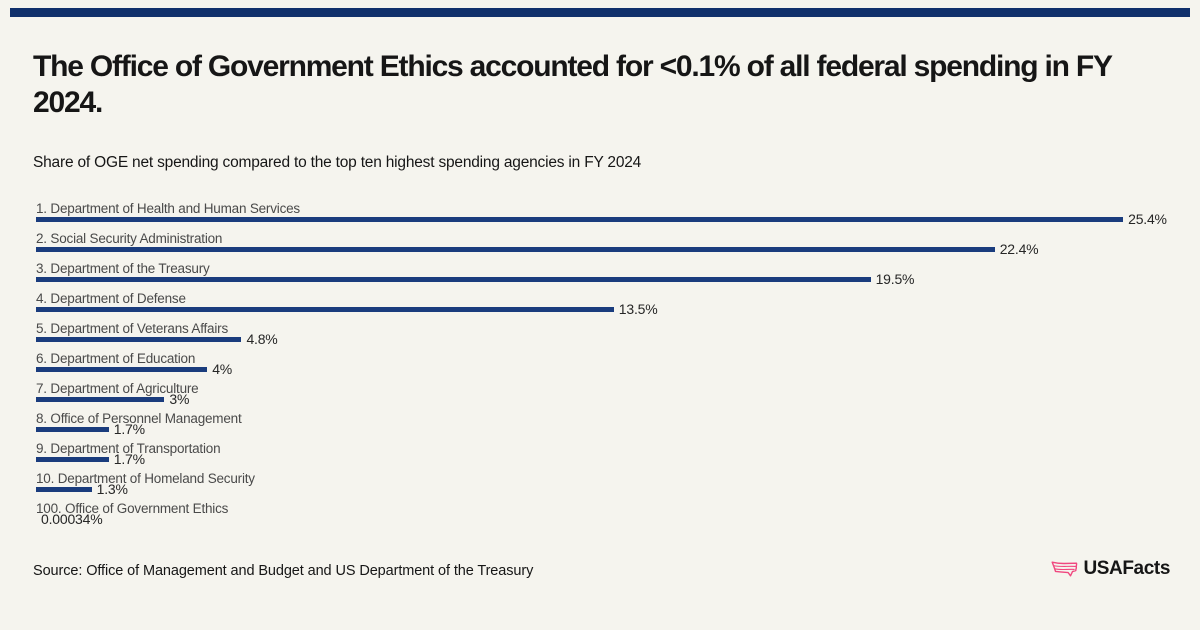 The width and height of the screenshot is (1200, 630). I want to click on top-accent-bar, so click(600, 12).